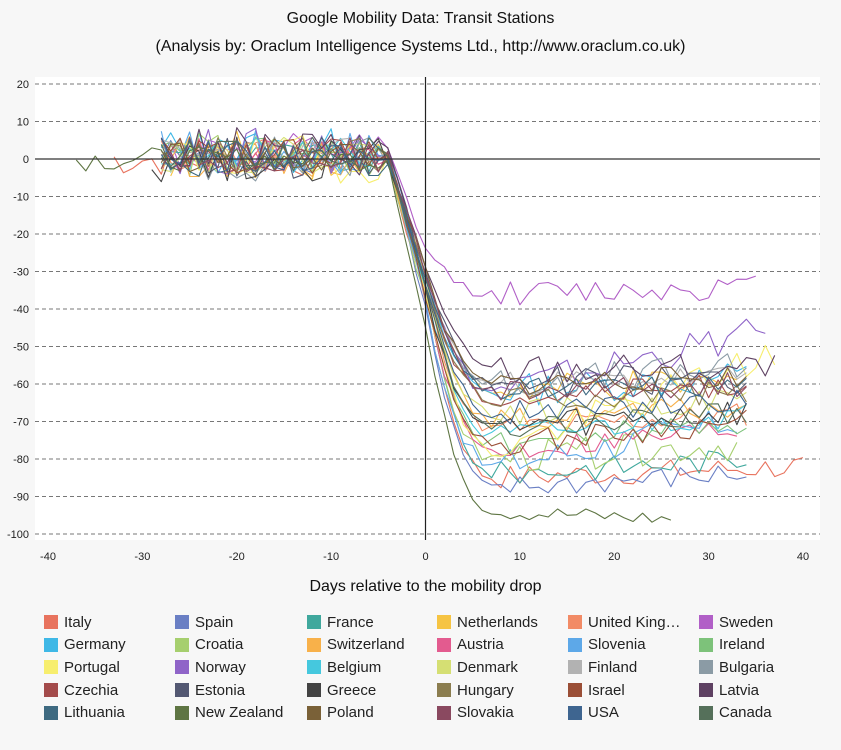 The height and width of the screenshot is (750, 841). What do you see at coordinates (95, 645) in the screenshot?
I see `legend-label: Germany` at bounding box center [95, 645].